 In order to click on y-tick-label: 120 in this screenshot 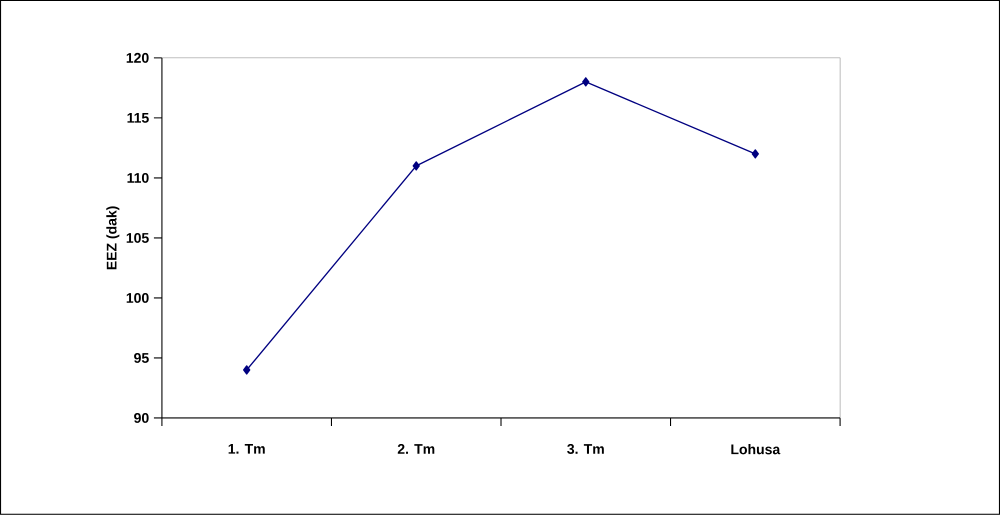, I will do `click(137, 57)`.